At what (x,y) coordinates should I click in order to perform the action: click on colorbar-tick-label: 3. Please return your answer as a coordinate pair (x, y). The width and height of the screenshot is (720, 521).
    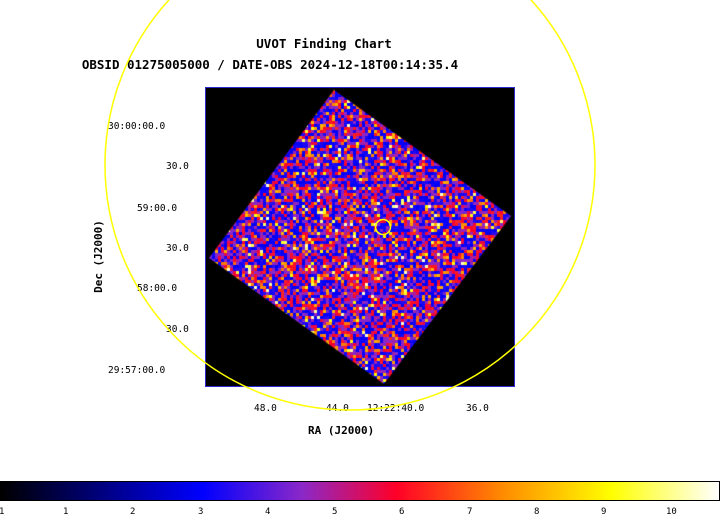
    Looking at the image, I should click on (201, 512).